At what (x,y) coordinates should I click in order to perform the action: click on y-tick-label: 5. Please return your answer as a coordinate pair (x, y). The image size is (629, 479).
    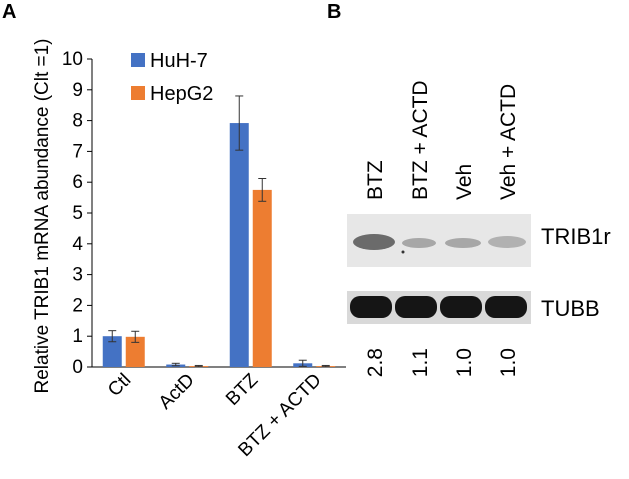
    Looking at the image, I should click on (77, 213).